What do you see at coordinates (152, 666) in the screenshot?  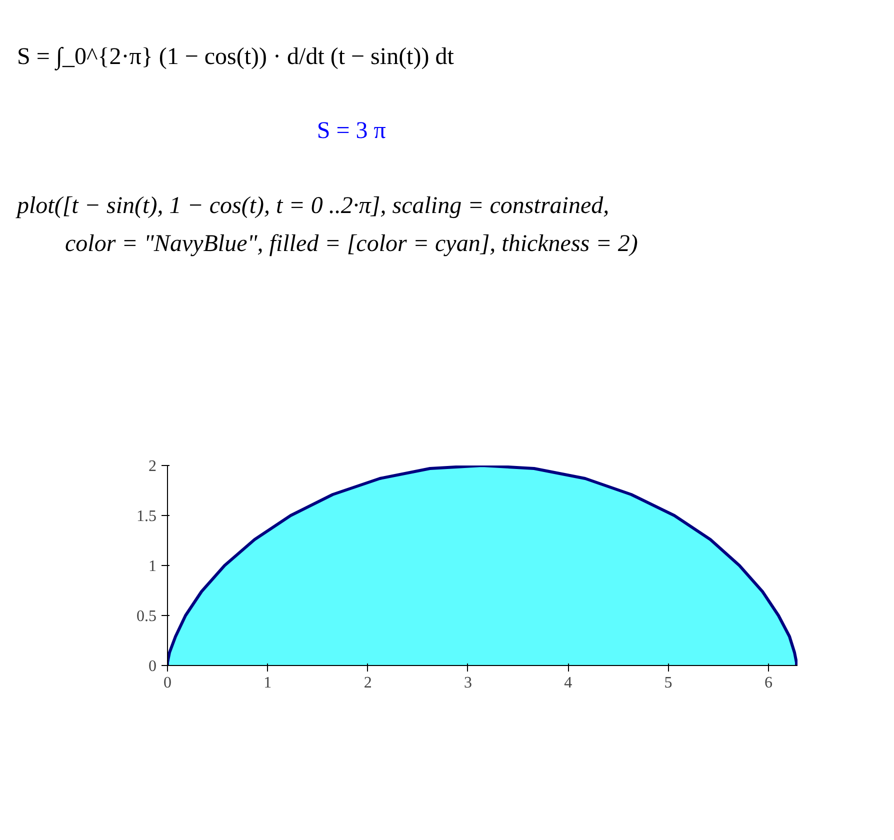 I see `y-tick-label: 0` at bounding box center [152, 666].